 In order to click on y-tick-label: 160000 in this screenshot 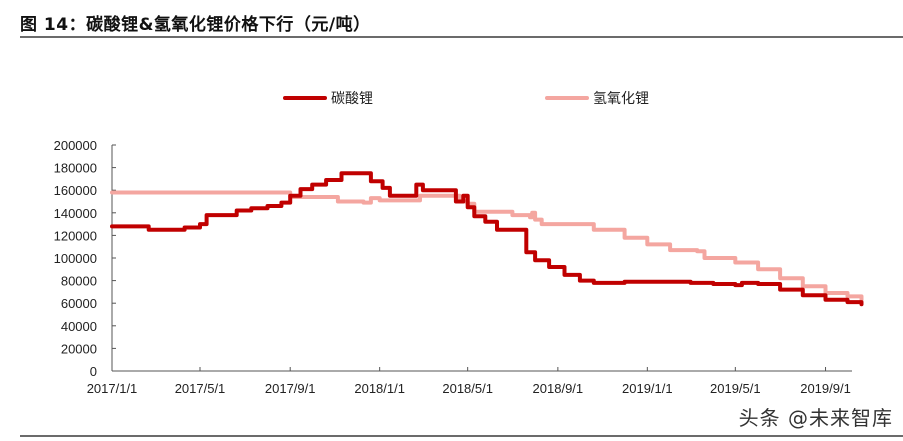, I will do `click(75, 190)`.